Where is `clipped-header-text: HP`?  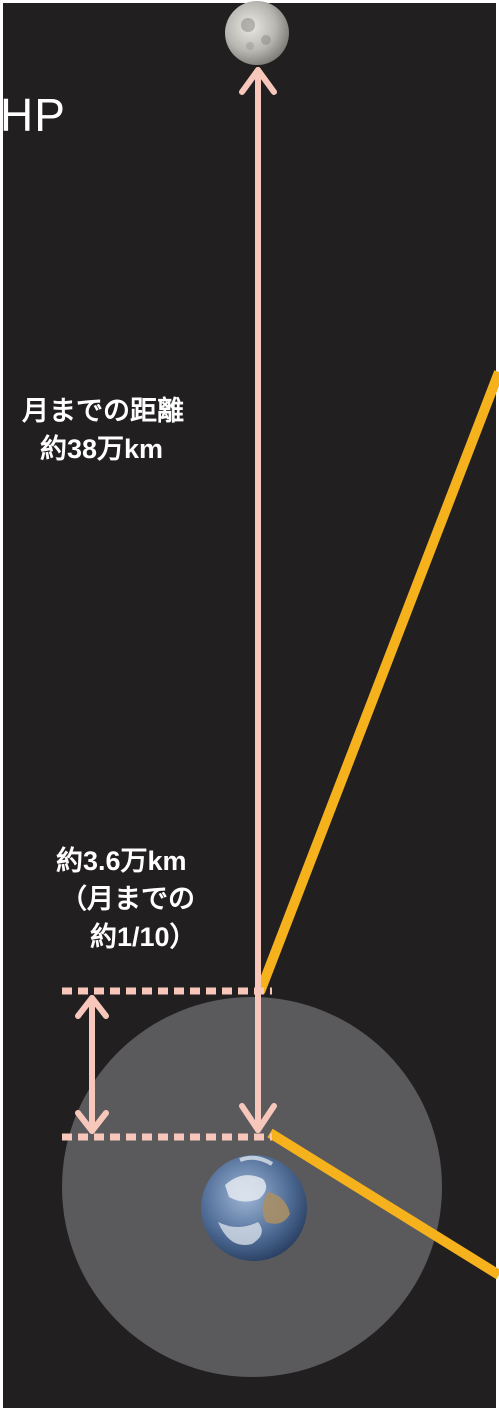
clipped-header-text: HP is located at coordinates (33, 115).